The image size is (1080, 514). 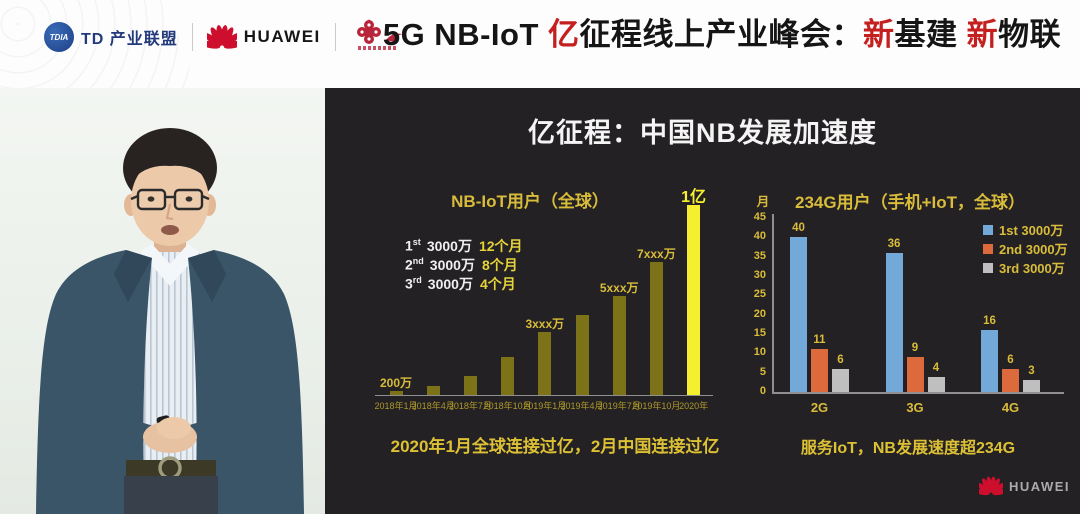 I want to click on bar-label: 3xxx万, so click(x=545, y=324).